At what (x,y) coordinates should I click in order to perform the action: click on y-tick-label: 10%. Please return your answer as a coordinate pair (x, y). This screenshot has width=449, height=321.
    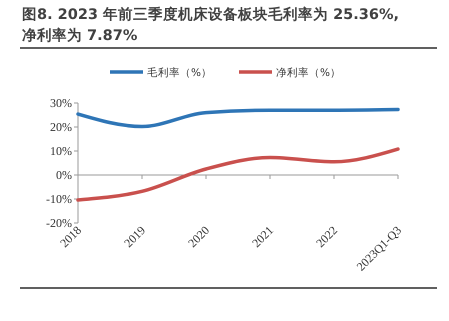
    Looking at the image, I should click on (61, 151).